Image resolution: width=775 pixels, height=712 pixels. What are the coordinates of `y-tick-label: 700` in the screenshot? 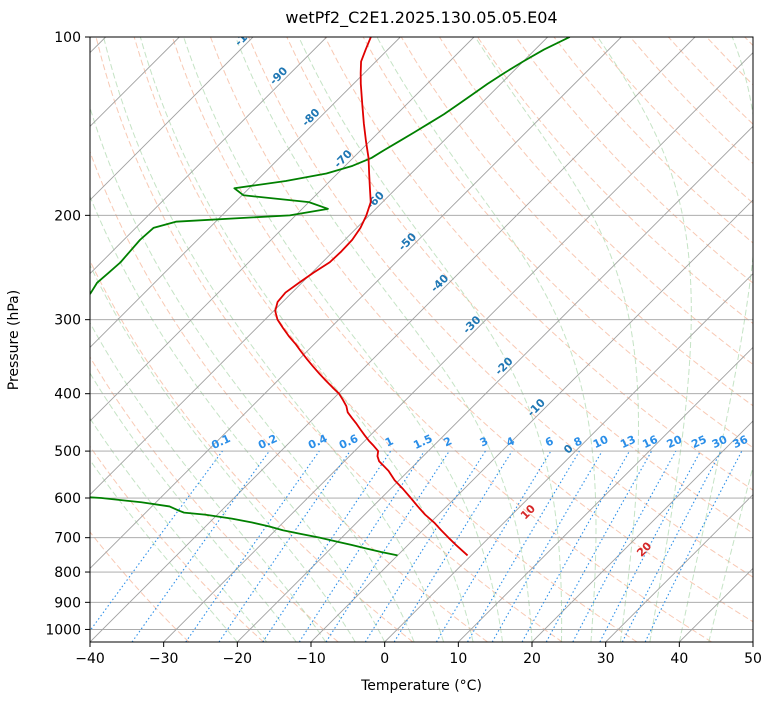 It's located at (67, 539).